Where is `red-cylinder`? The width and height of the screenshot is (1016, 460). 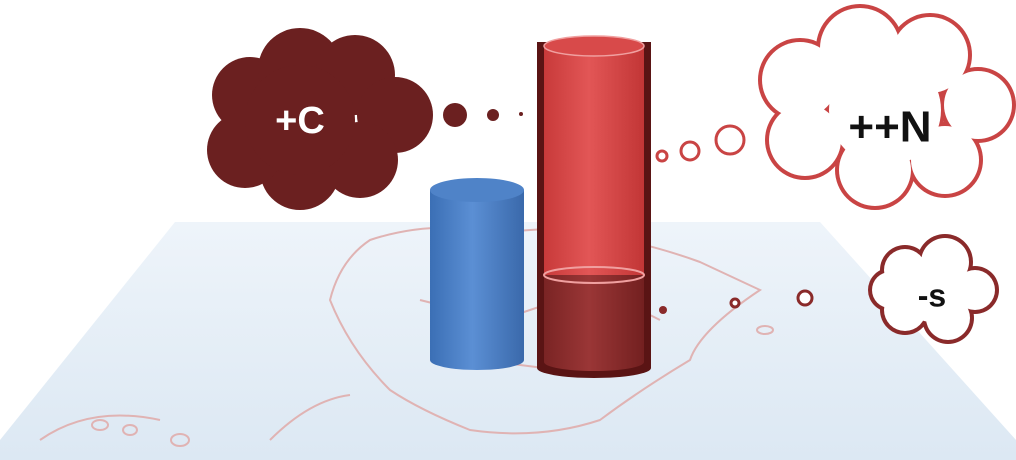
red-cylinder is located at coordinates (594, 206).